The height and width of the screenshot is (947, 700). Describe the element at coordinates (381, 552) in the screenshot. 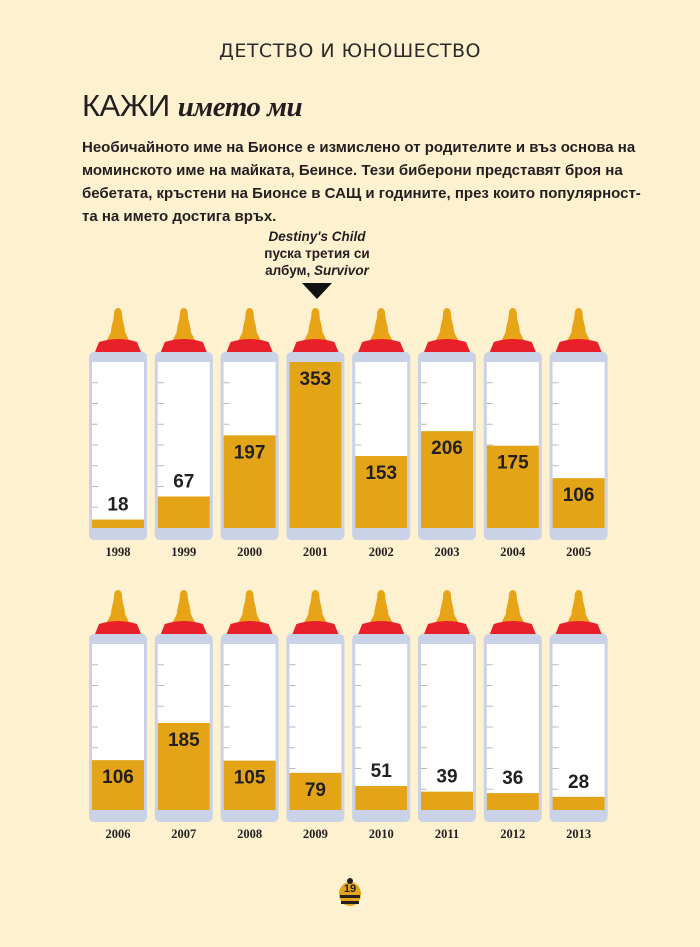

I see `year-label: 2002` at that location.